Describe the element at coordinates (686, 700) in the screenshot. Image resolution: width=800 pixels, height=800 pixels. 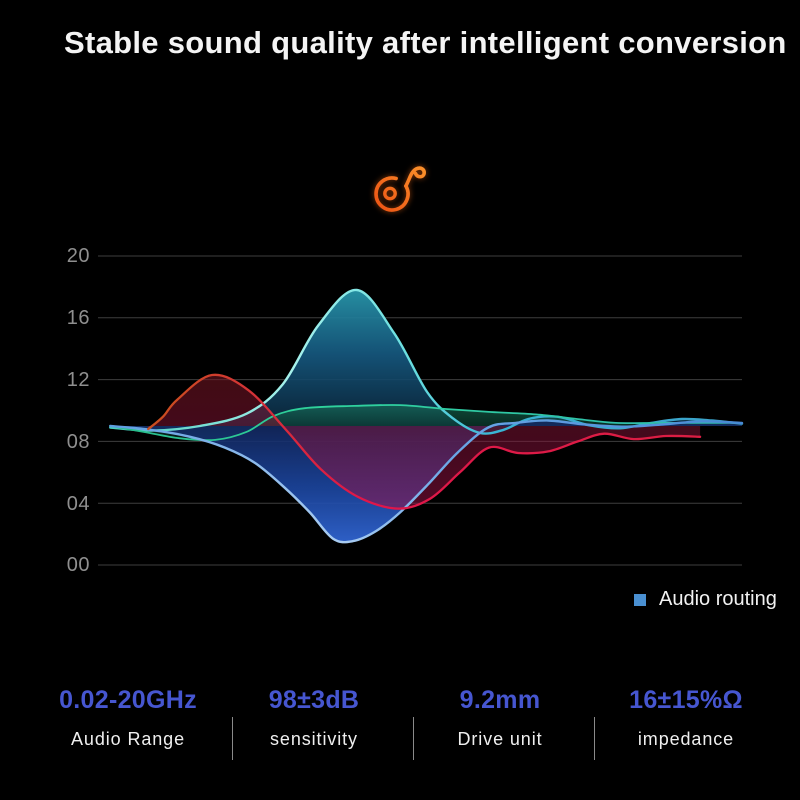
I see `spec-value: 16±15%Ω` at that location.